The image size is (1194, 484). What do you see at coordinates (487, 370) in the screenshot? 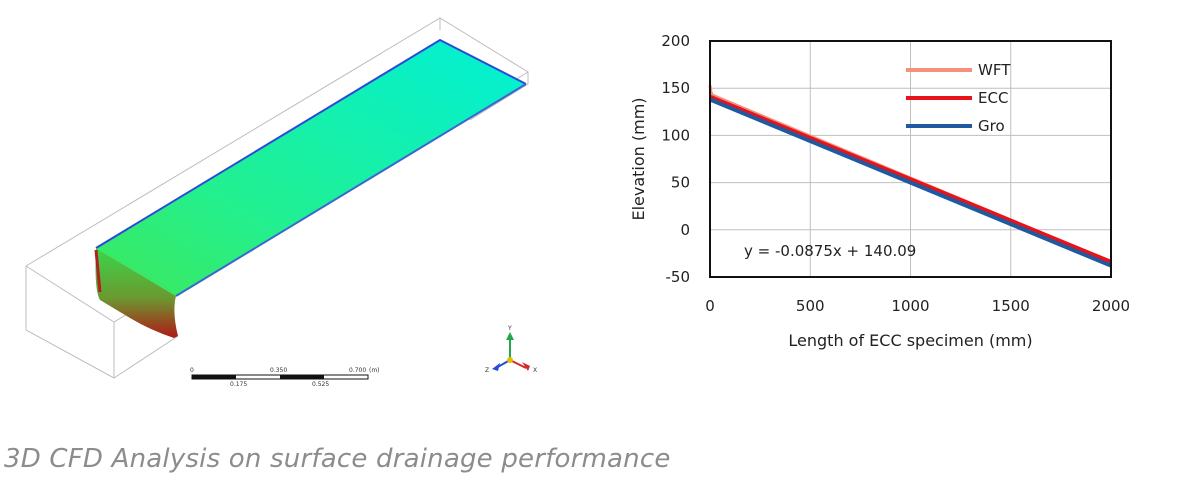
I see `axis-label-z: Z` at bounding box center [487, 370].